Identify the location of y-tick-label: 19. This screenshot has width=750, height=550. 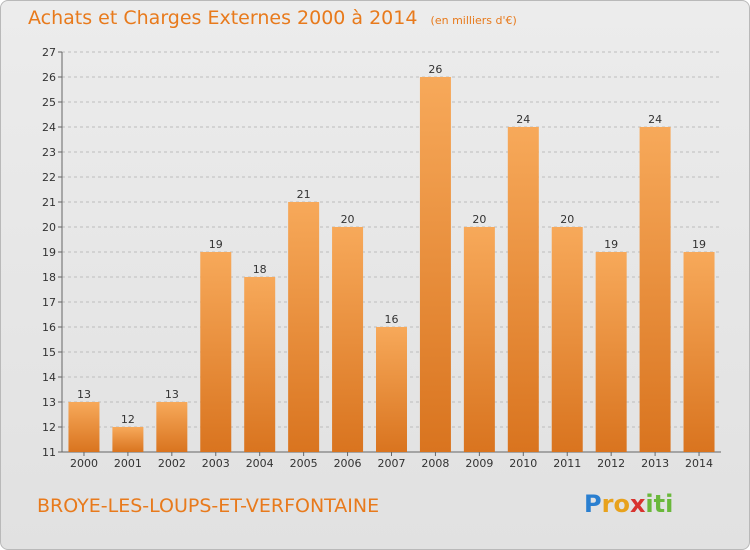
(49, 252).